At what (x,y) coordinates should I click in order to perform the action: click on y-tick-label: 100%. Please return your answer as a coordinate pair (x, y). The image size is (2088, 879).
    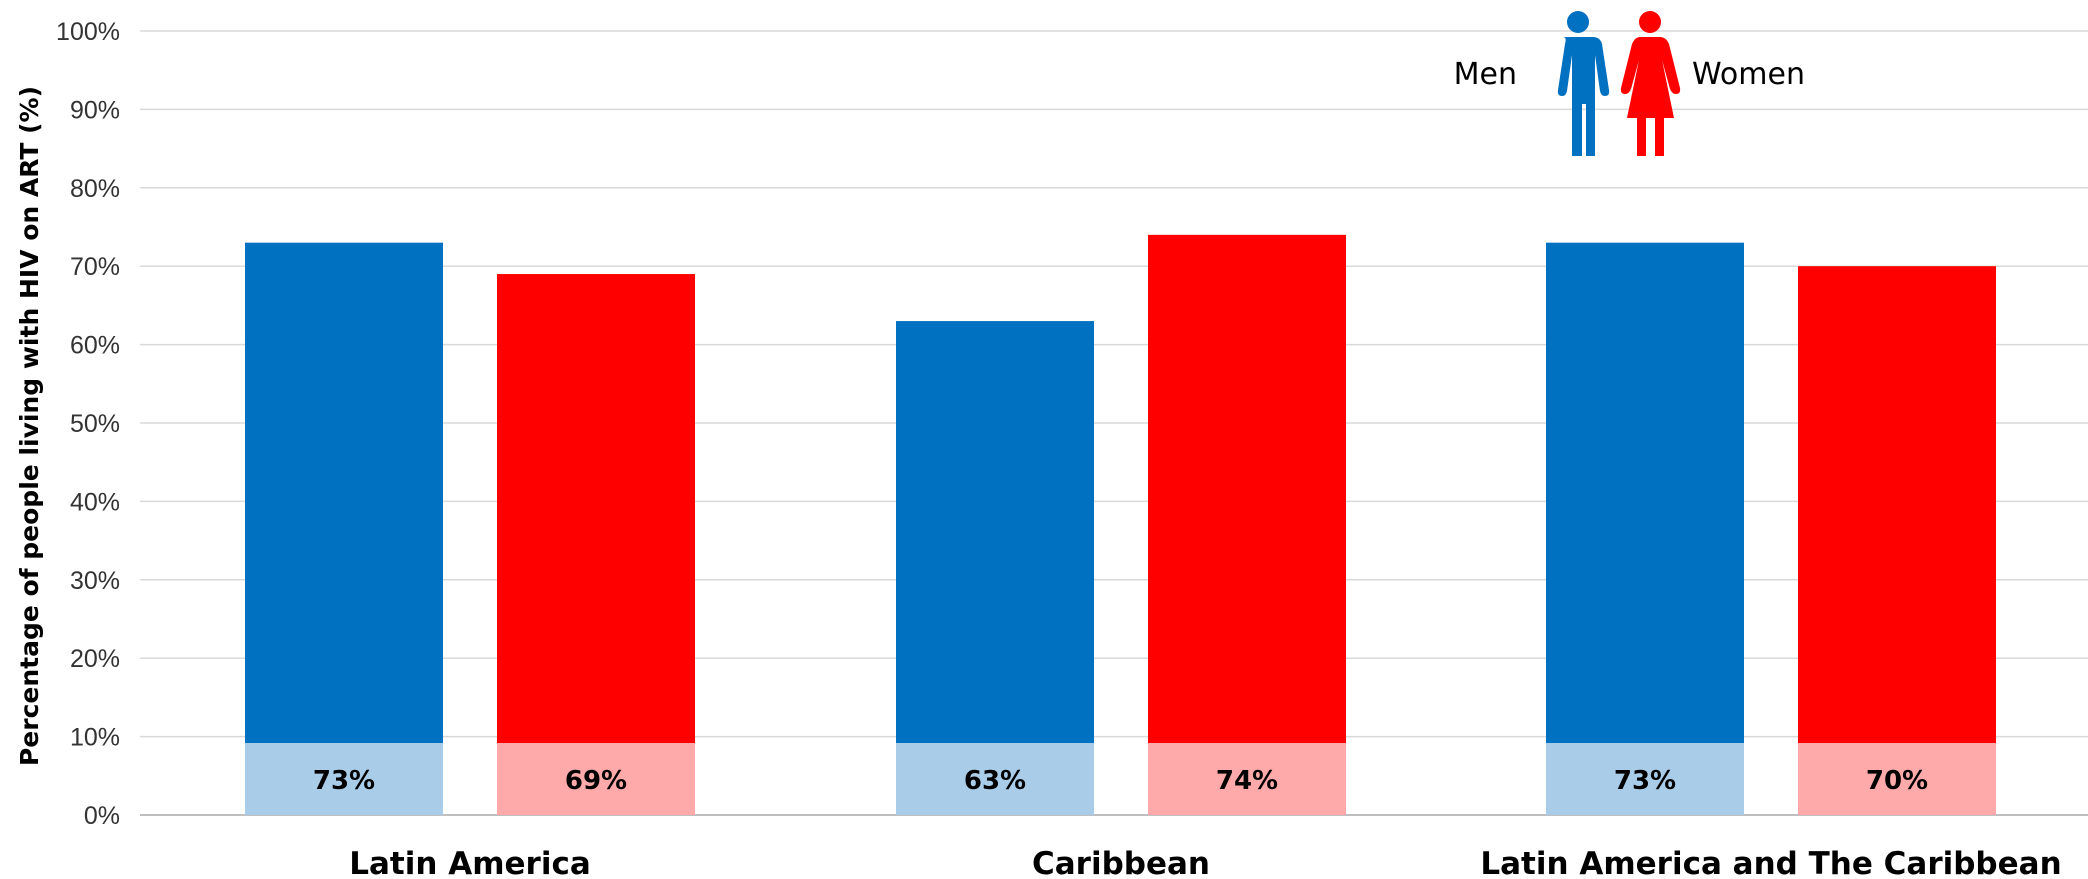
    Looking at the image, I should click on (88, 32).